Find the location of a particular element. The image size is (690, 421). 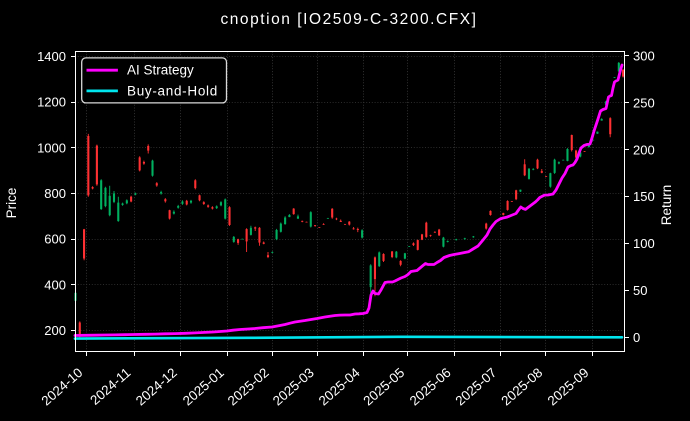

svg-text: cnoption [IO2509-C-3200.CFX] is located at coordinates (348, 19).